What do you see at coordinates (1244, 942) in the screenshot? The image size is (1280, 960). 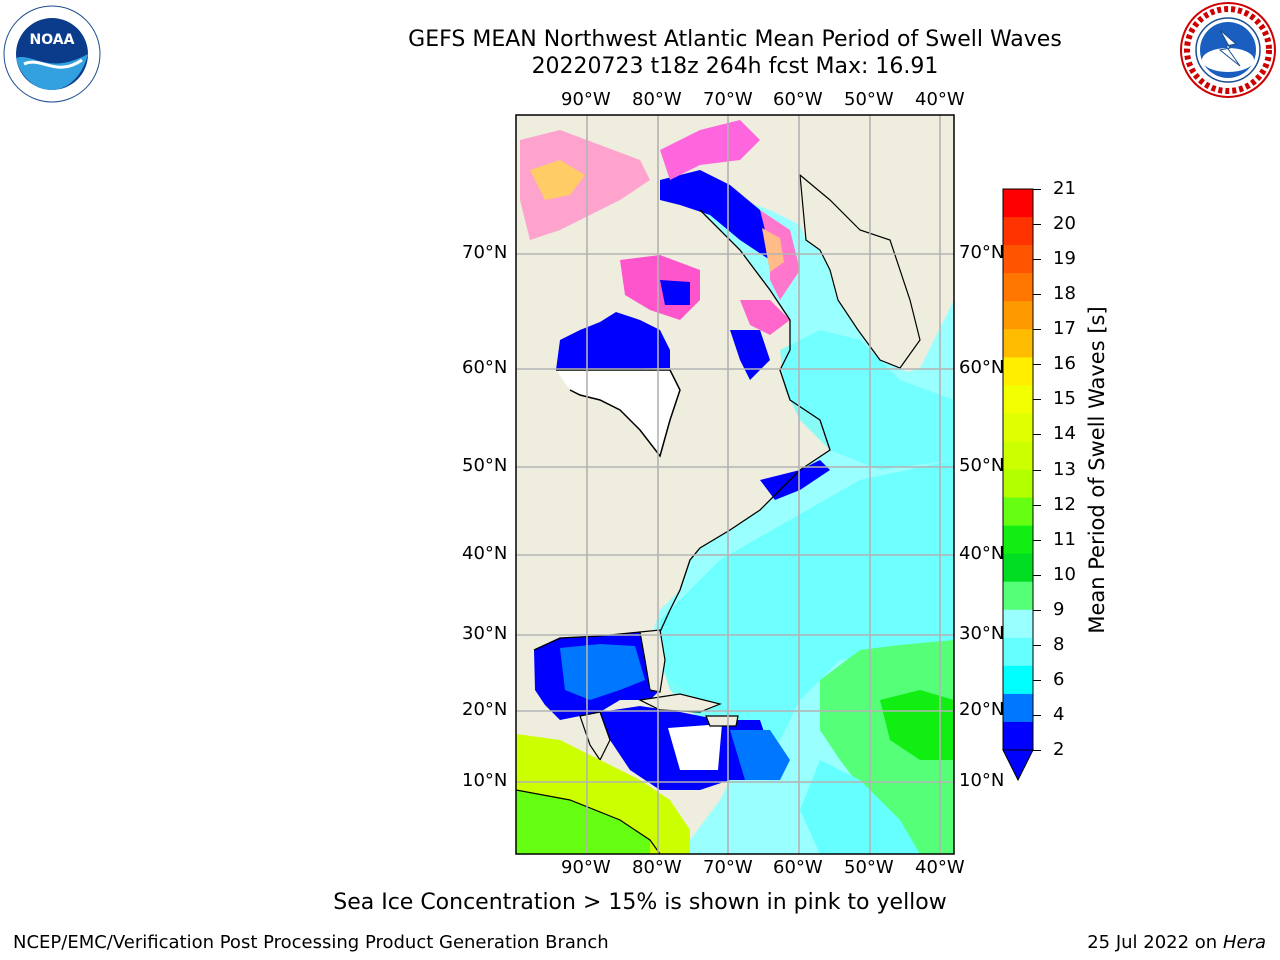 I see `machine-name: Hera` at bounding box center [1244, 942].